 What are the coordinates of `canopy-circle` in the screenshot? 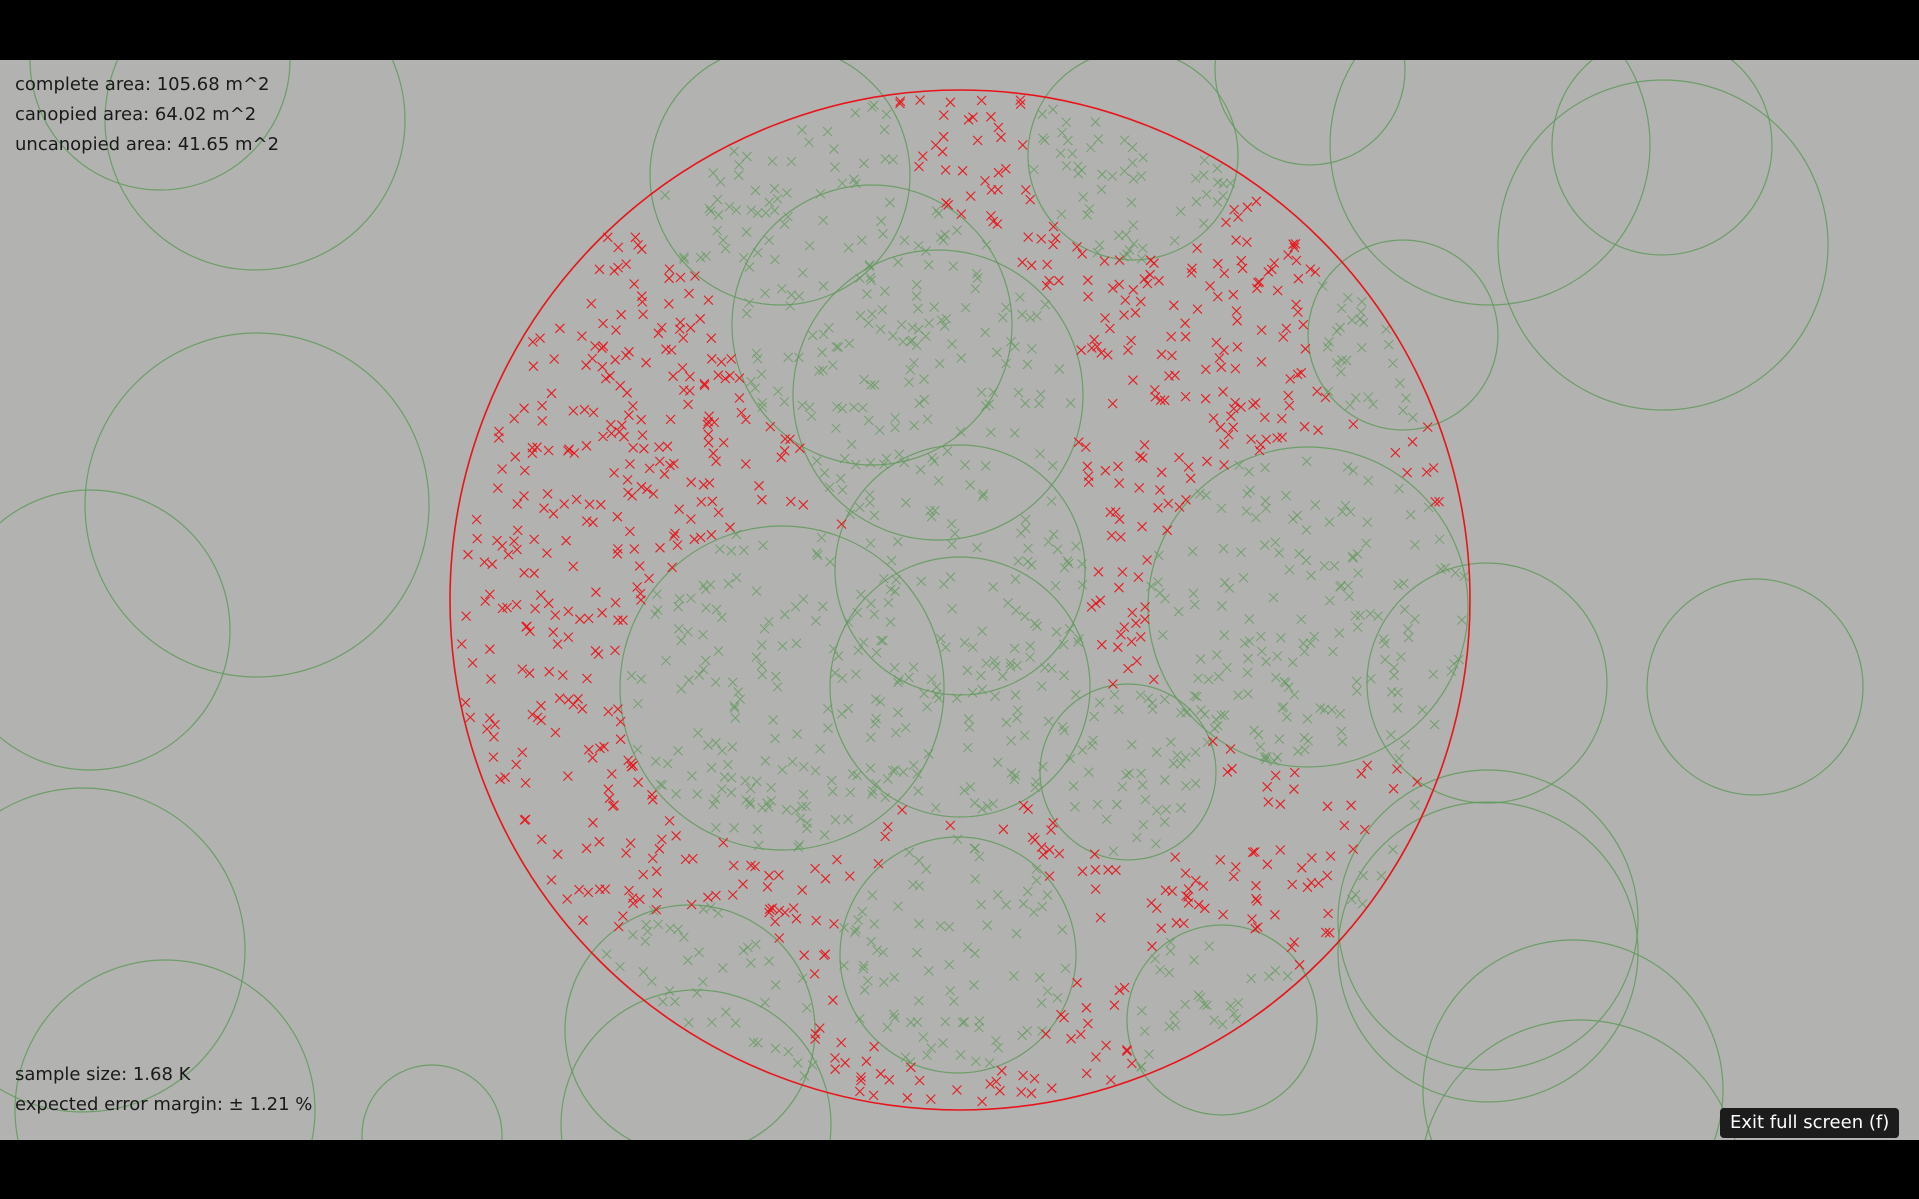 It's located at (165, 1049).